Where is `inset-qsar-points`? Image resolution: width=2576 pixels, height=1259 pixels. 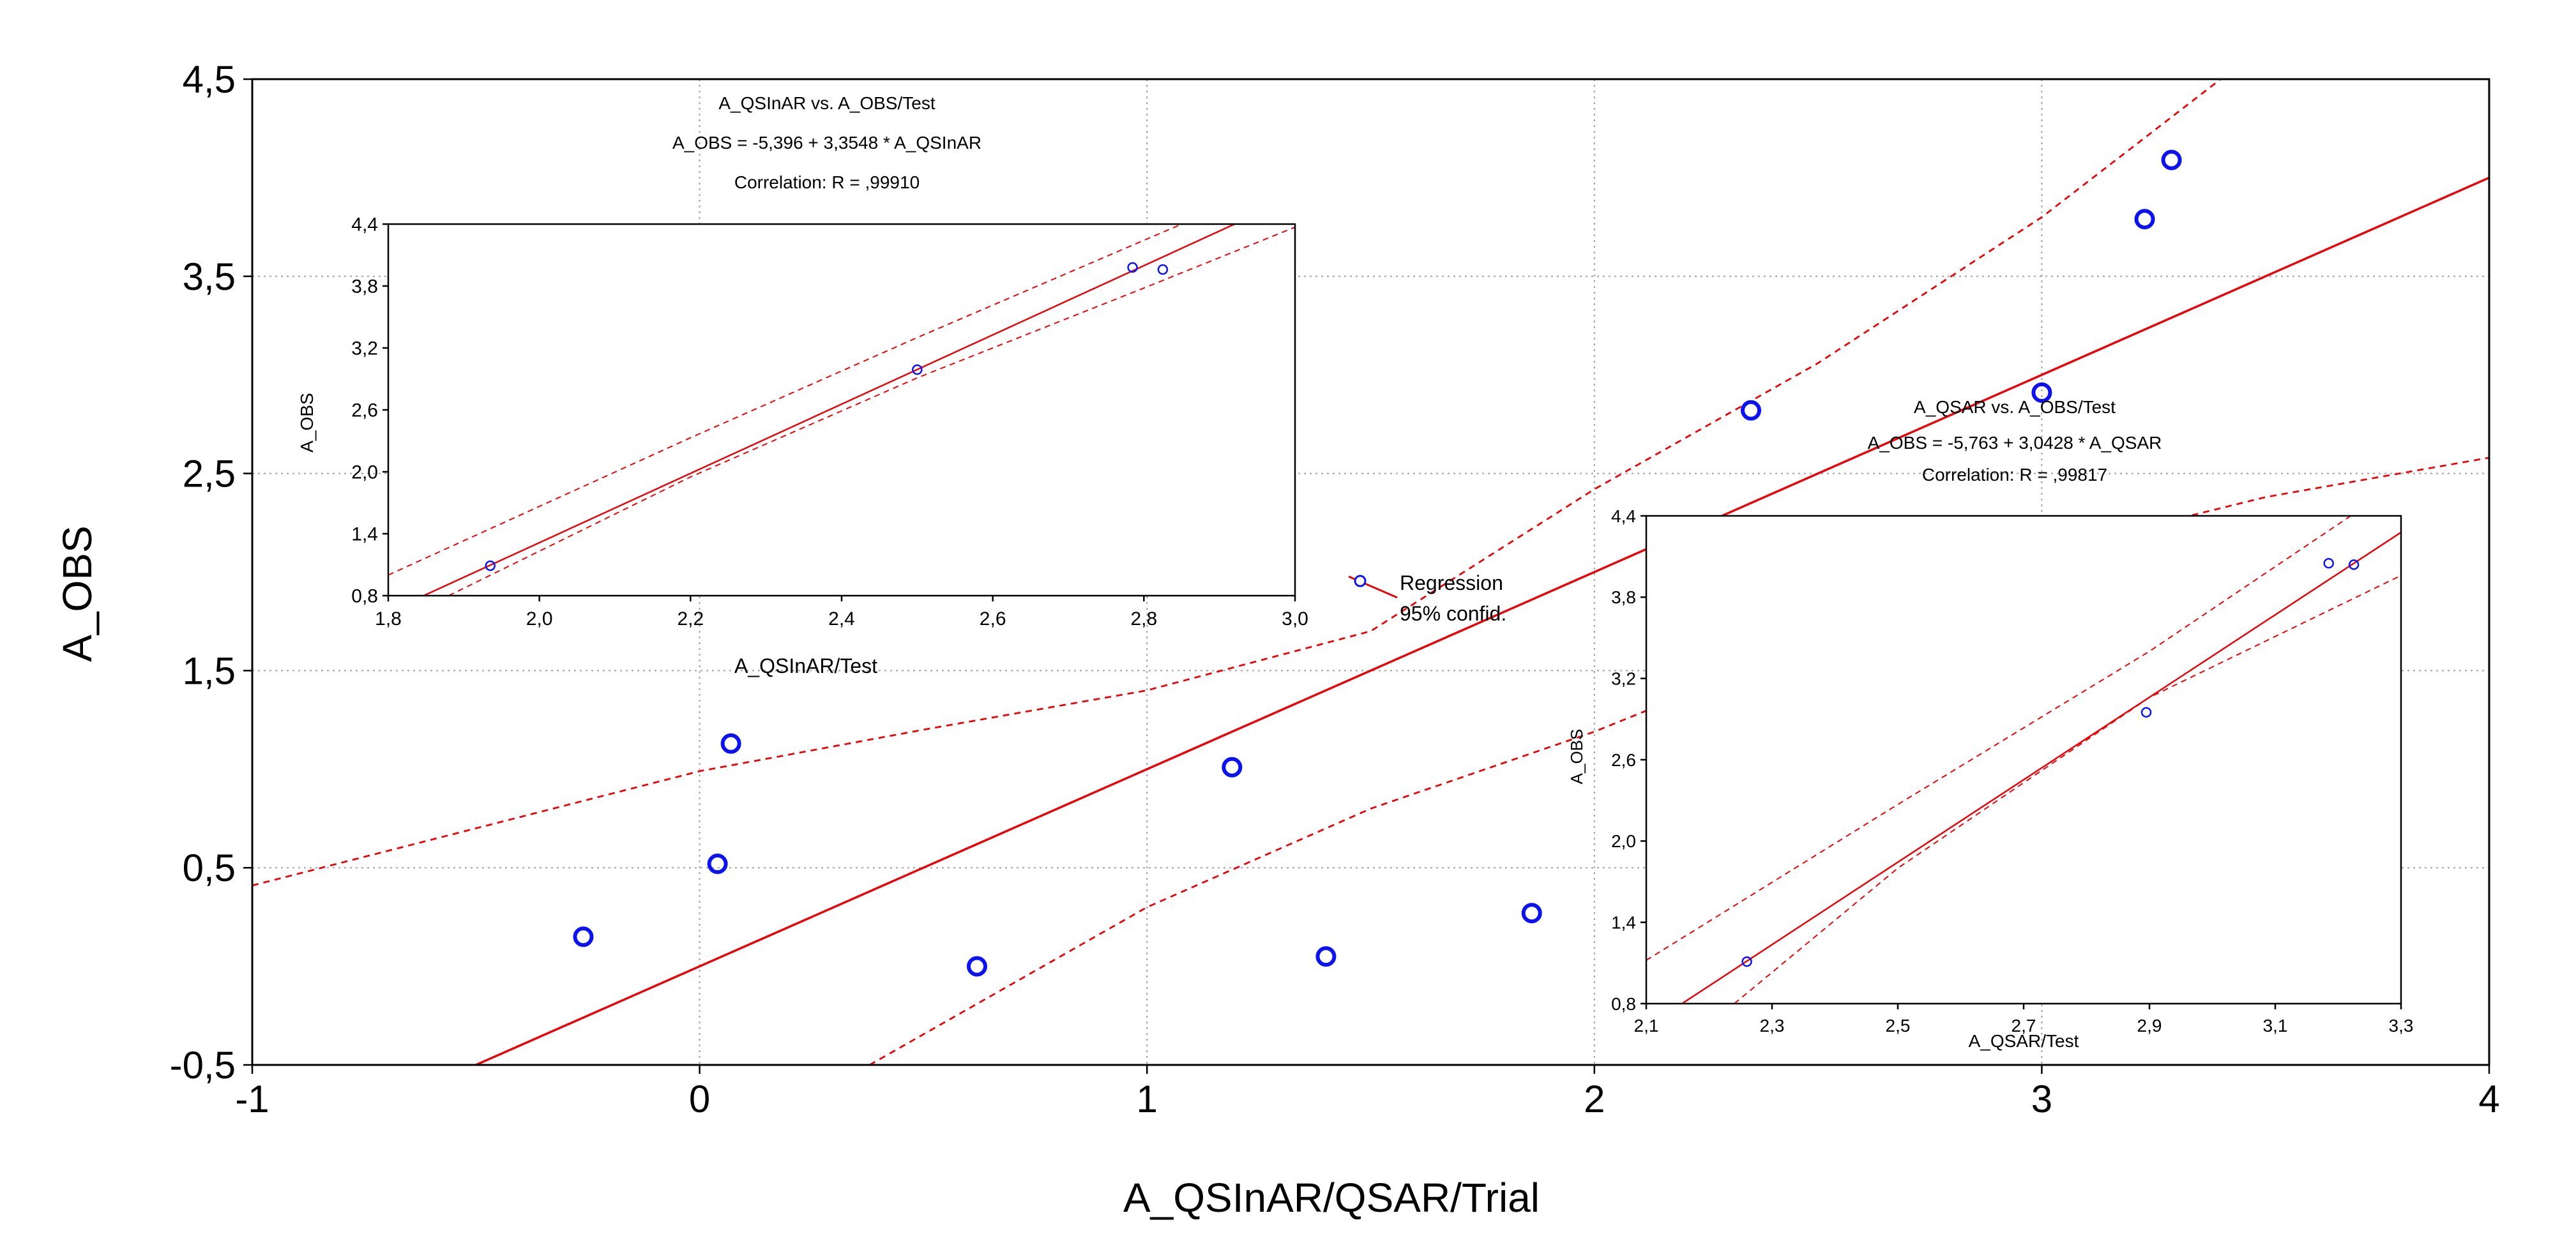 inset-qsar-points is located at coordinates (2050, 762).